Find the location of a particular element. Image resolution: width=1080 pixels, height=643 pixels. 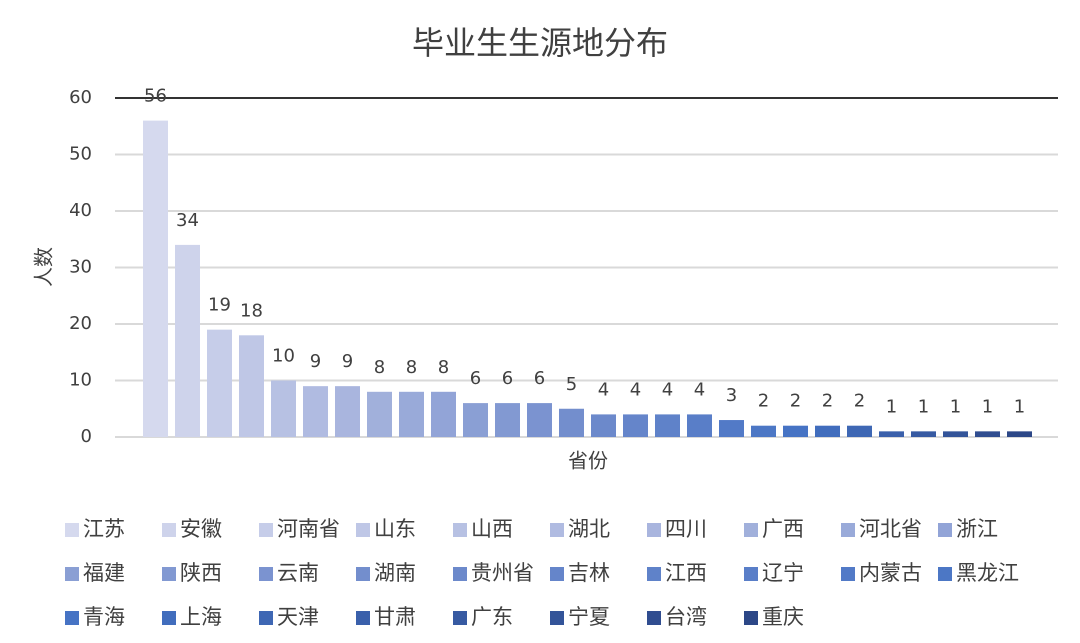

data-label: 19 is located at coordinates (219, 305).